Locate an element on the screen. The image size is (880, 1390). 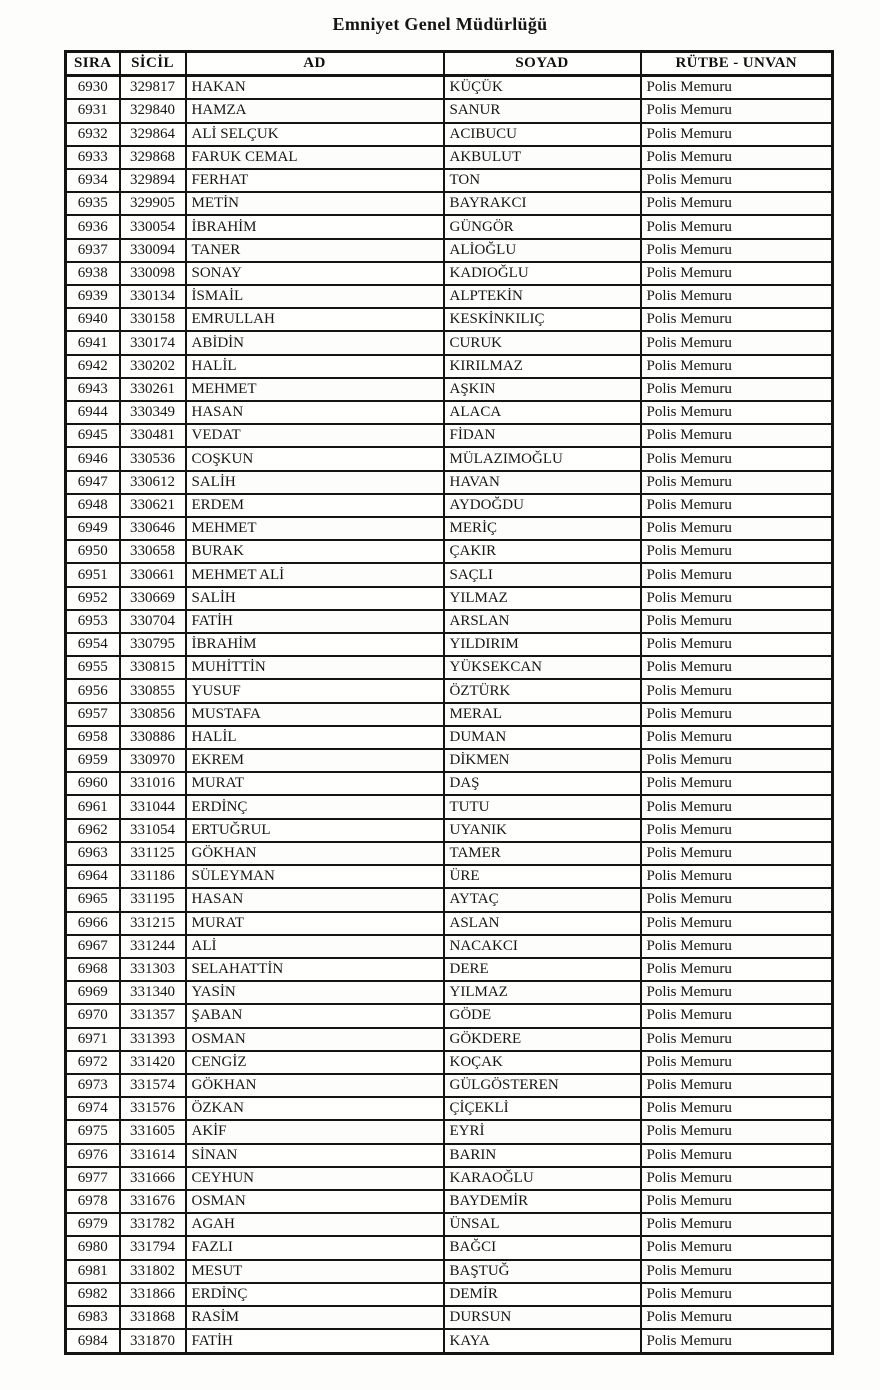
cell-sira: 6958 is located at coordinates (92, 737).